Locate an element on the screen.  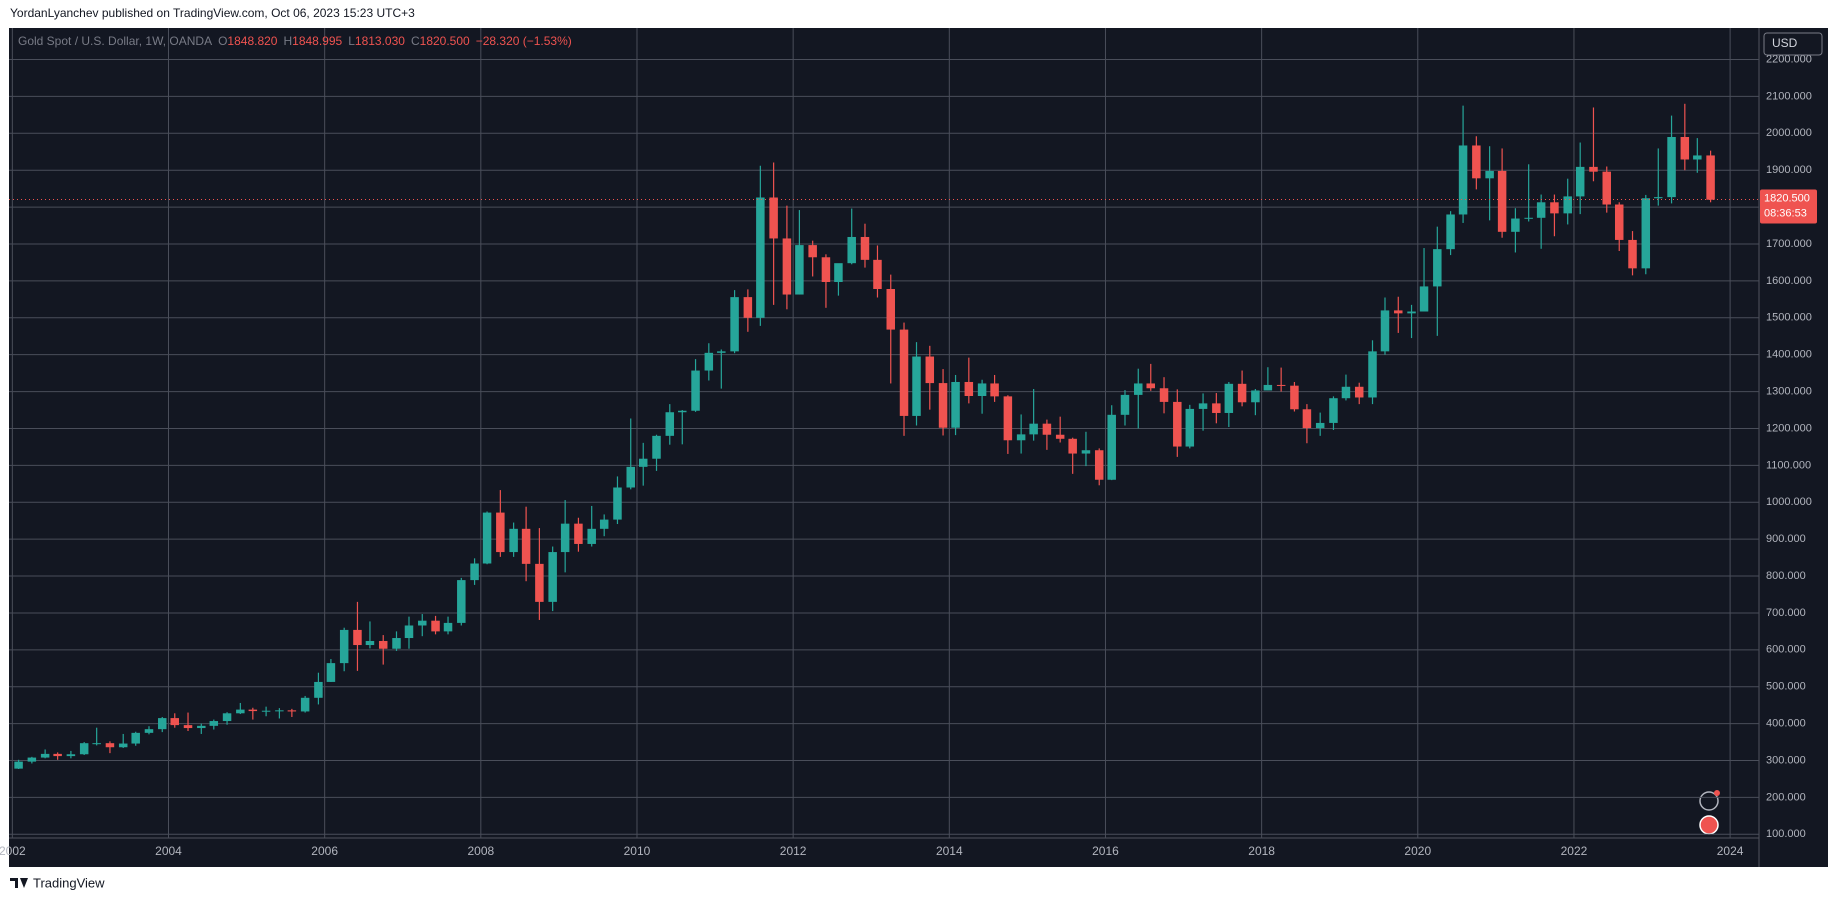
x-tick-label: 2016 is located at coordinates (1105, 851).